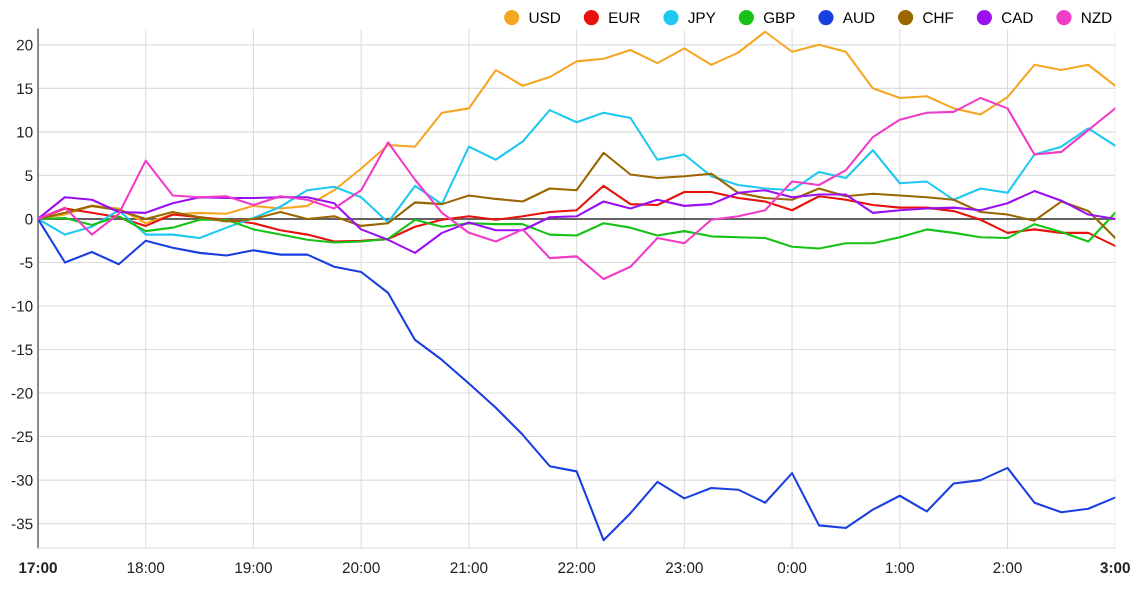  I want to click on y-tick-label: 20, so click(24, 45).